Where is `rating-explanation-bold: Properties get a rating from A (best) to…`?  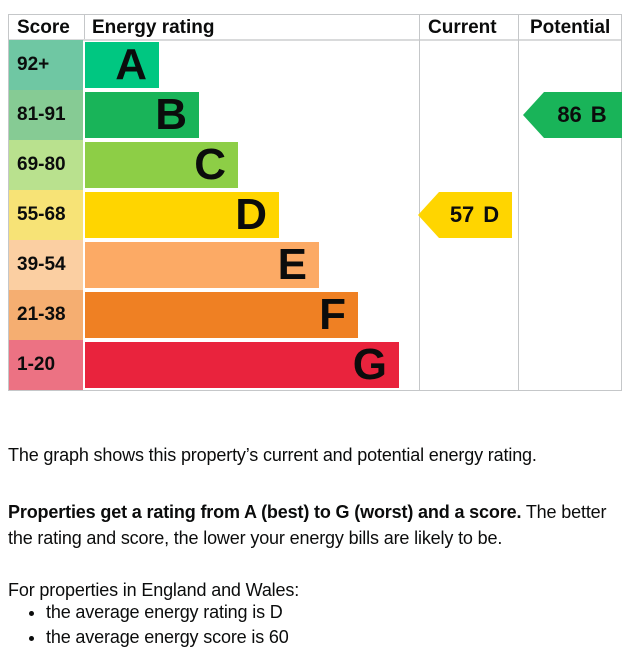
rating-explanation-bold: Properties get a rating from A (best) to… is located at coordinates (265, 512).